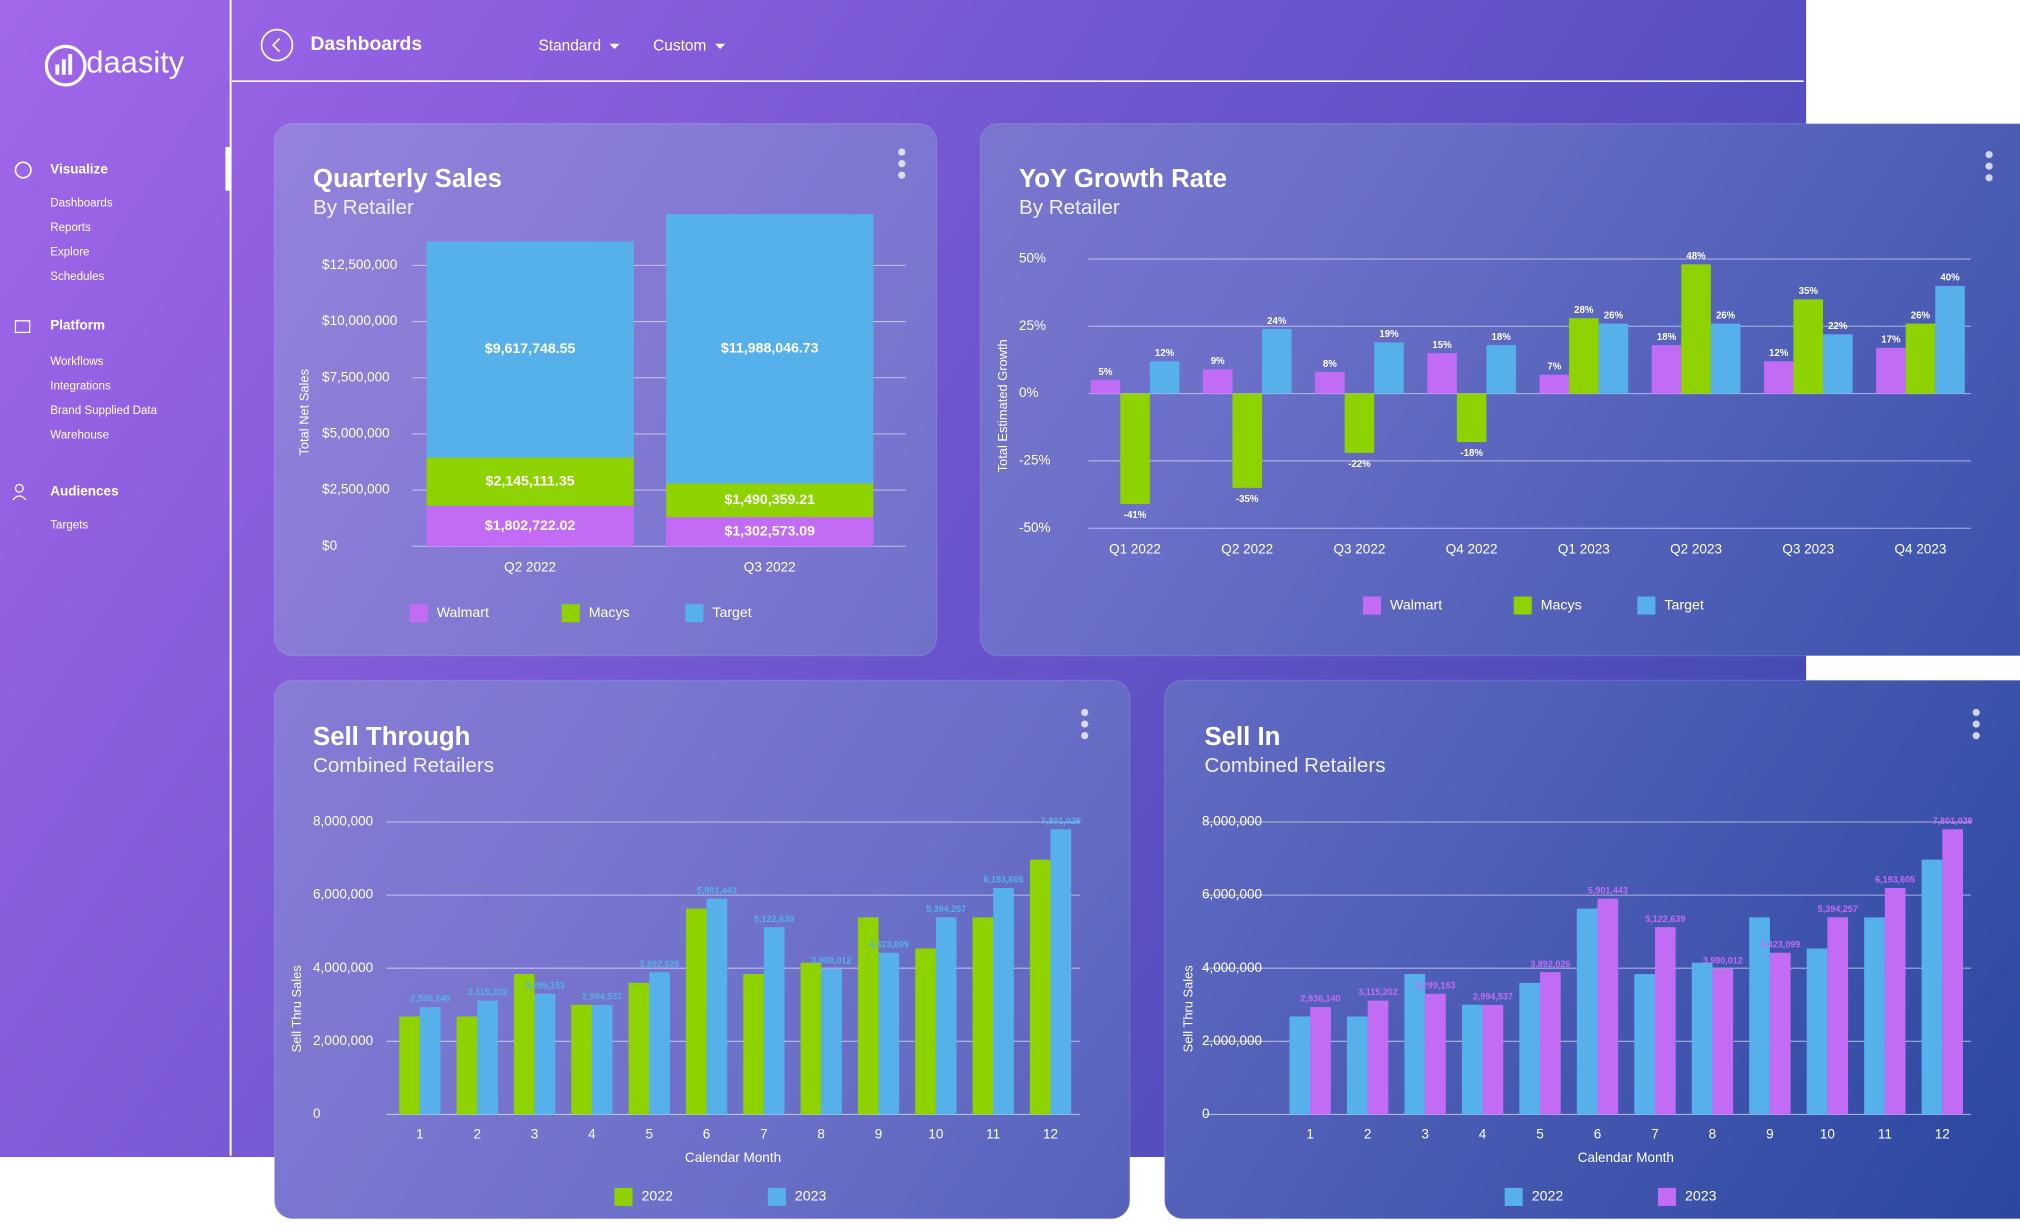 This screenshot has width=2020, height=1226. I want to click on nav-item: Schedules, so click(77, 277).